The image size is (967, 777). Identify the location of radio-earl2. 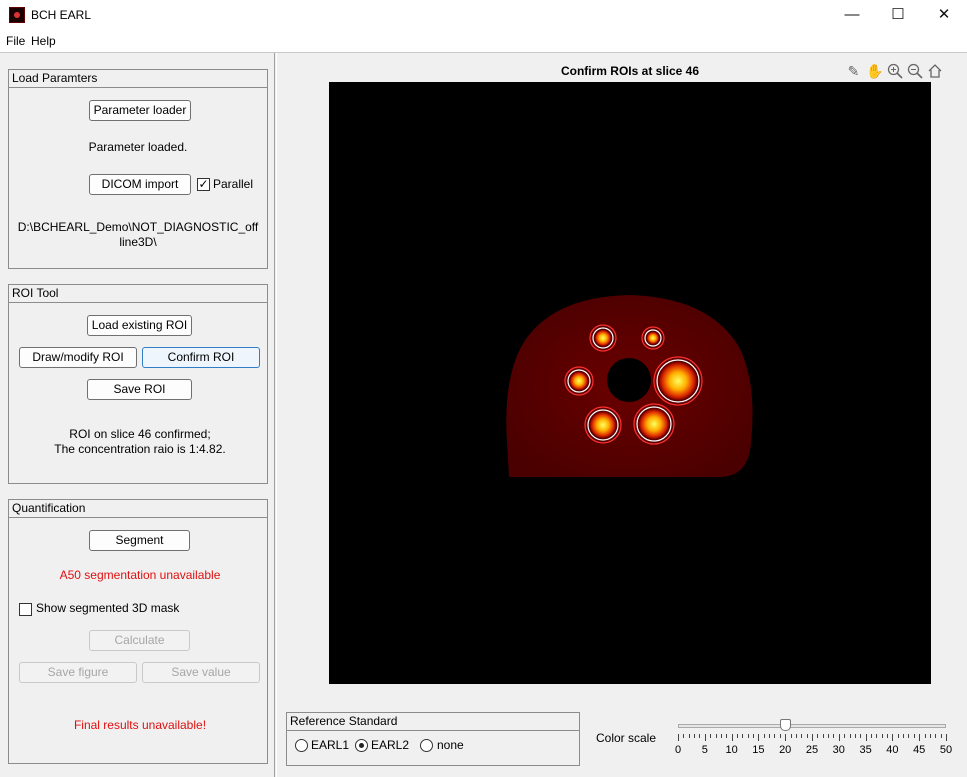
(361, 745).